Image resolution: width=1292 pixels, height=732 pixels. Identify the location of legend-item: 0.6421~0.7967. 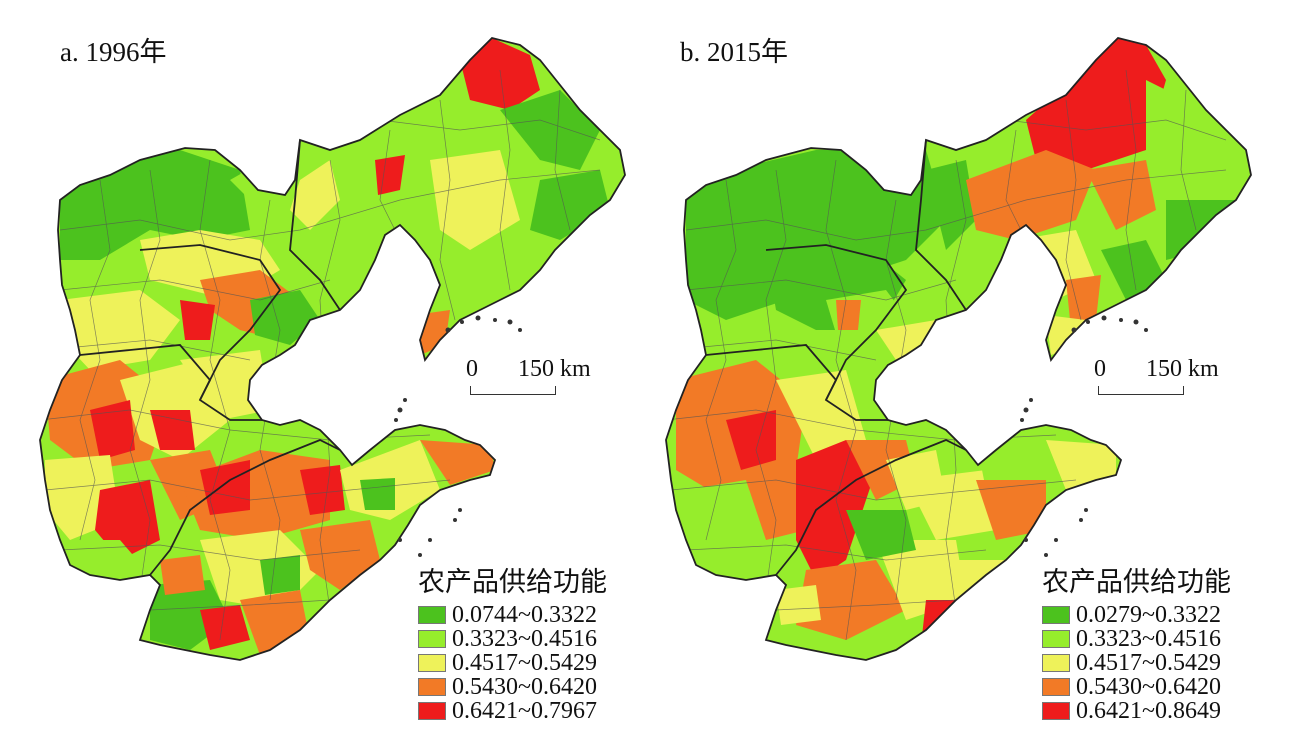
(512, 710).